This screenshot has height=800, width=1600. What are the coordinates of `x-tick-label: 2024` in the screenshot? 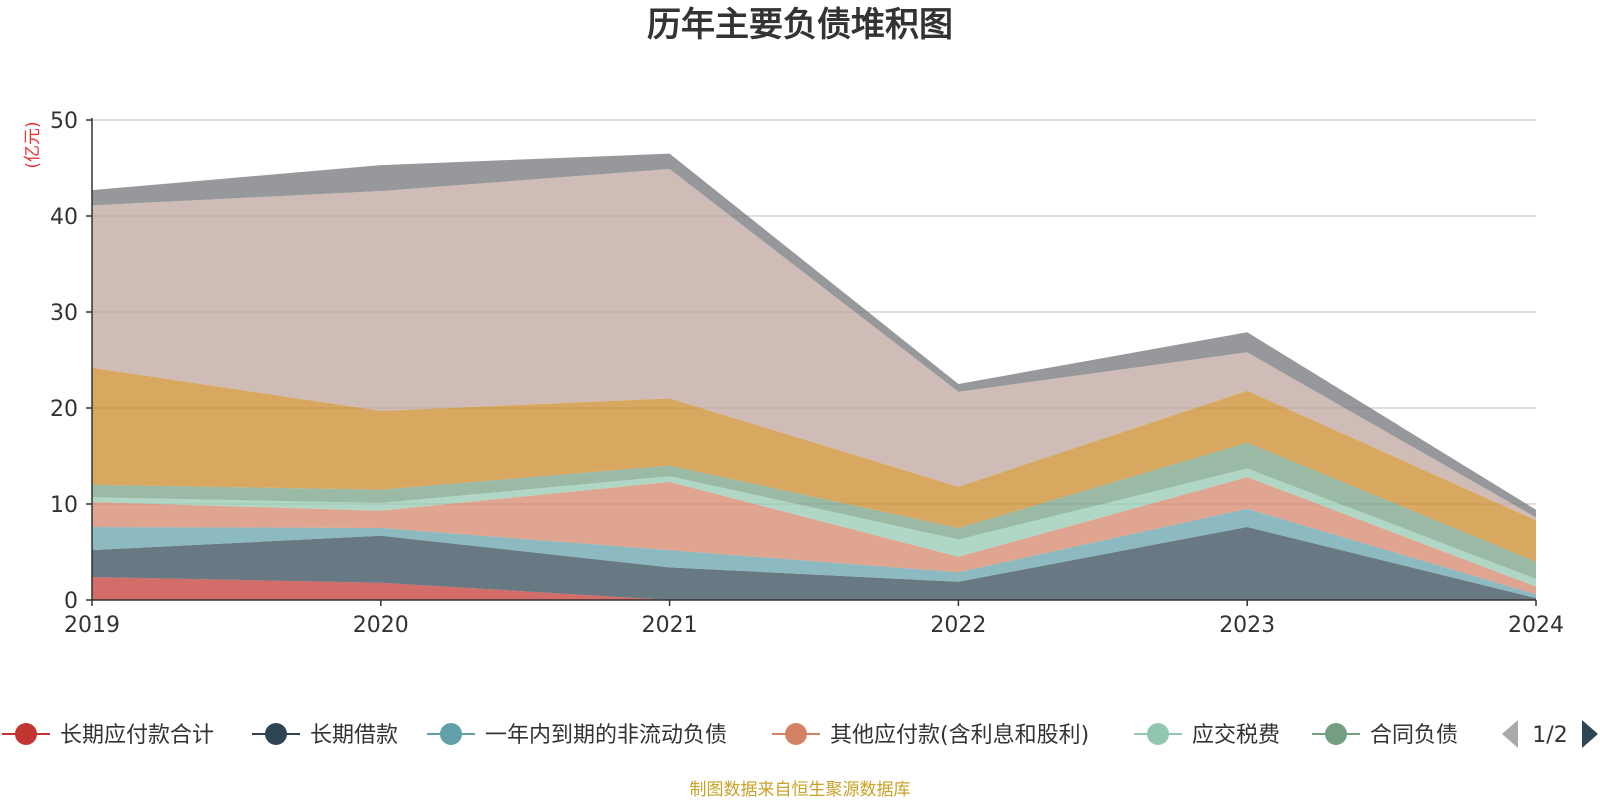 It's located at (1536, 625).